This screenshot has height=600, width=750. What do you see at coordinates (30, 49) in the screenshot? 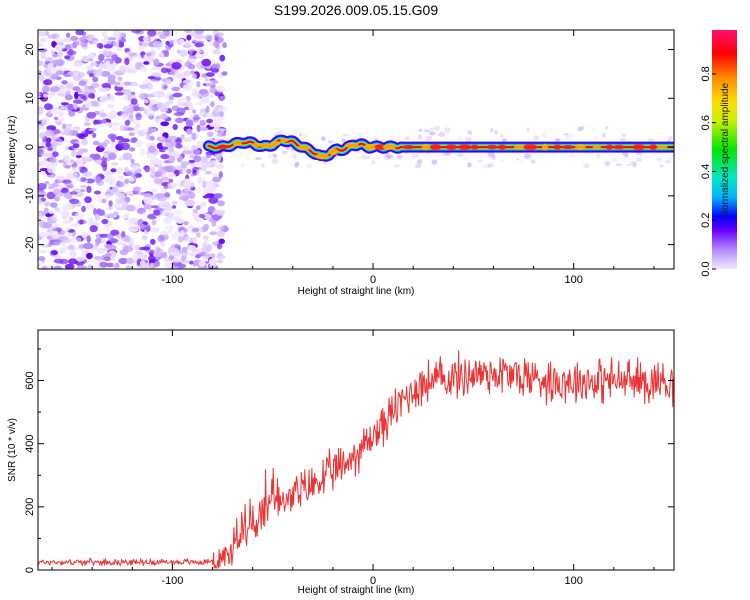
I see `spectrogram-ytick-label: 20` at bounding box center [30, 49].